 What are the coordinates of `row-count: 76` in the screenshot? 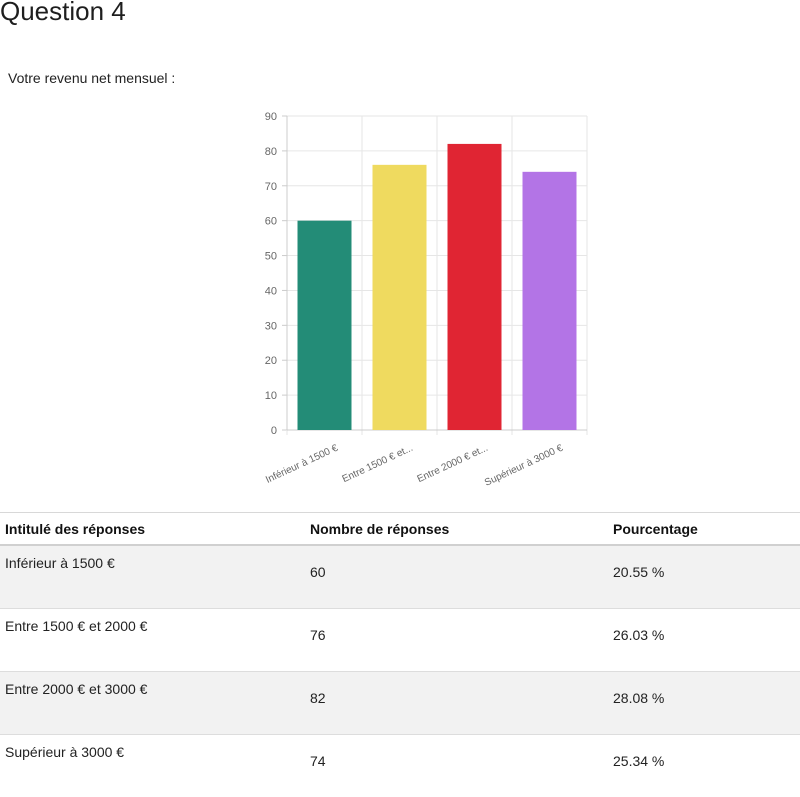 It's located at (456, 640).